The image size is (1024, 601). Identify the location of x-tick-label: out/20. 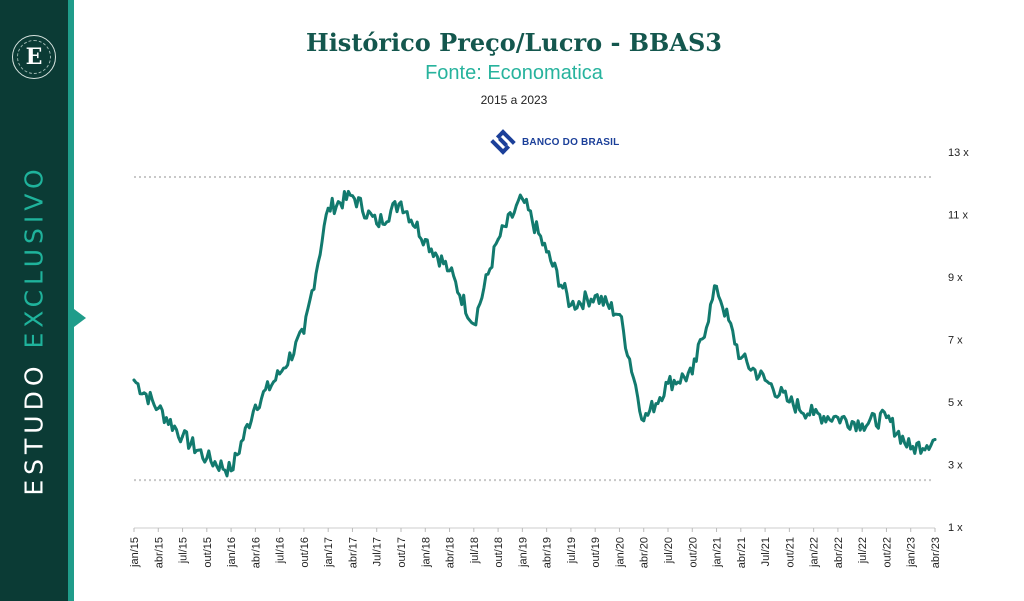
(693, 552).